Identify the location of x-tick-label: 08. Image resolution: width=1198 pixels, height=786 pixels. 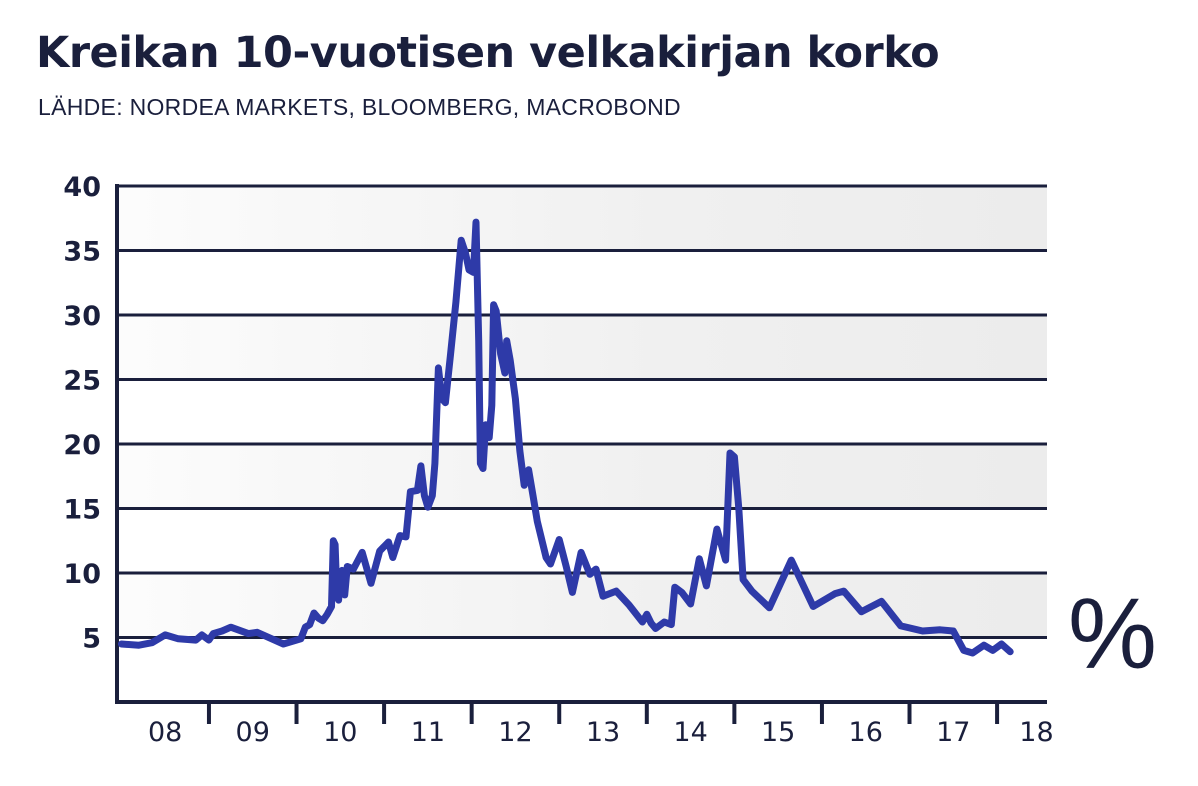
(165, 732).